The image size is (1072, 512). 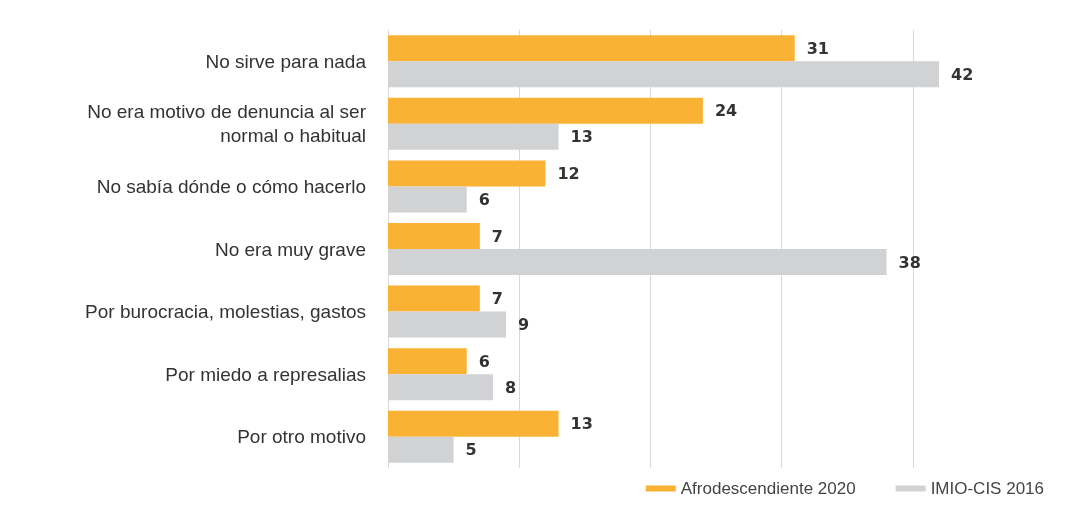 I want to click on data-label: 31, so click(x=817, y=48).